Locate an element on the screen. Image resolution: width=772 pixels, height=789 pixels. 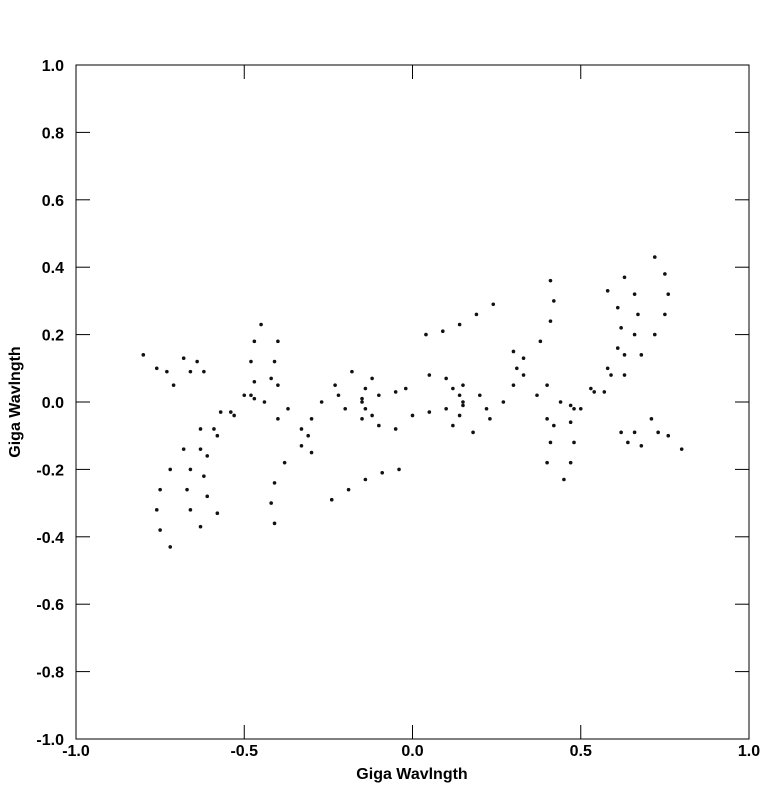
y-tick-label: 1.0 is located at coordinates (53, 66).